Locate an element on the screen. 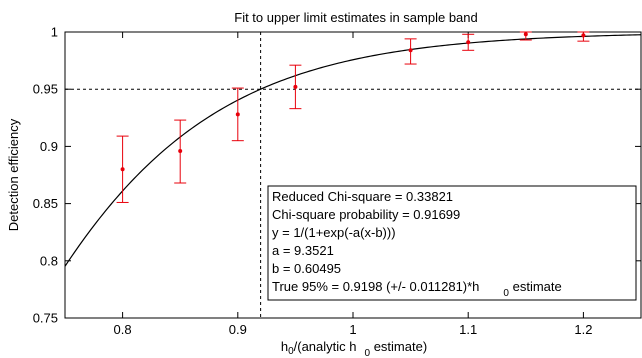 The height and width of the screenshot is (358, 642). annotation-line: b = 0.60495 is located at coordinates (306, 268).